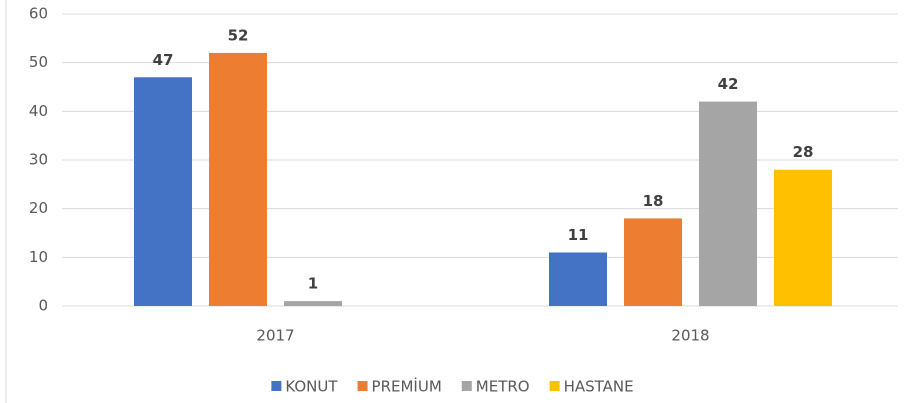 This screenshot has height=403, width=905. What do you see at coordinates (43, 306) in the screenshot?
I see `y-tick-label: 0` at bounding box center [43, 306].